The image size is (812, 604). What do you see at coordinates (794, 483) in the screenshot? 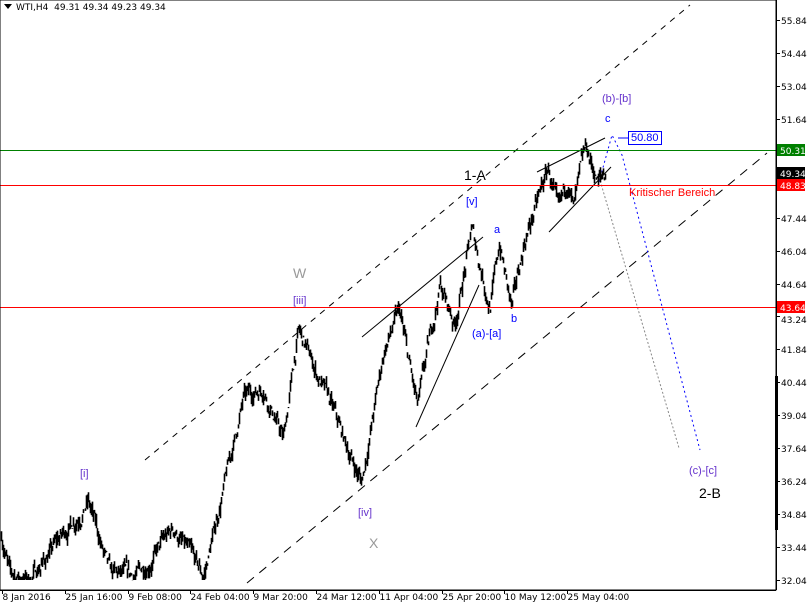
I see `y-tick-label: 36.24` at bounding box center [794, 483].